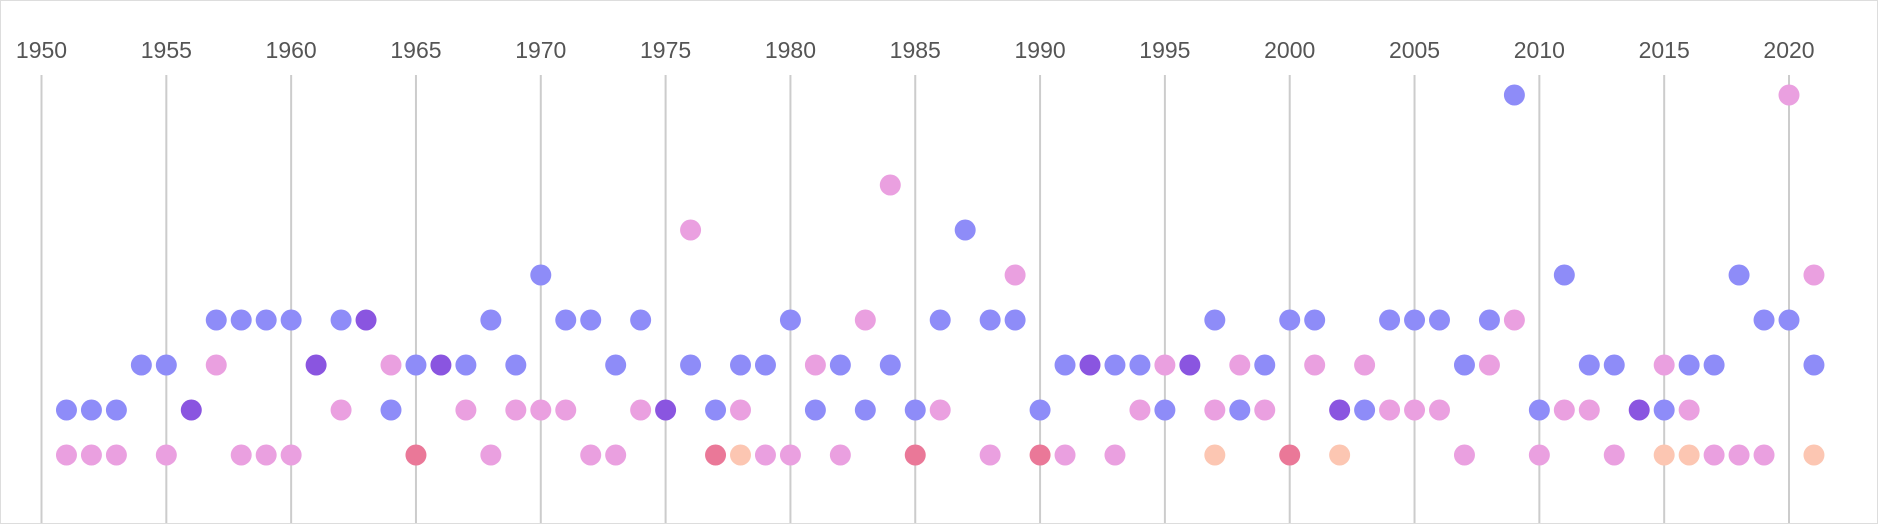 This screenshot has width=1878, height=524. What do you see at coordinates (291, 50) in the screenshot?
I see `x-tick-label: 1960` at bounding box center [291, 50].